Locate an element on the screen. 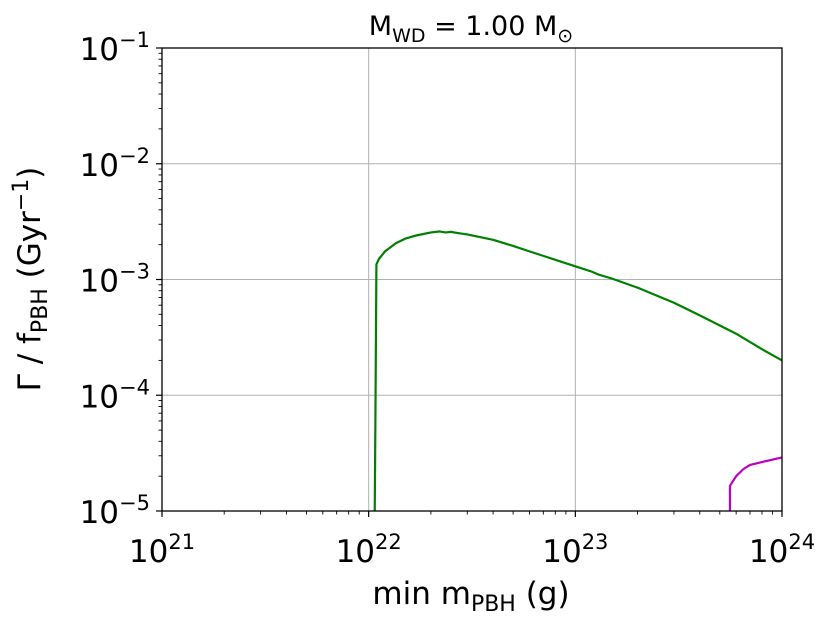 The image size is (831, 620). y-axis-label: Γ / fPBH (Gyr−1) is located at coordinates (31, 279).